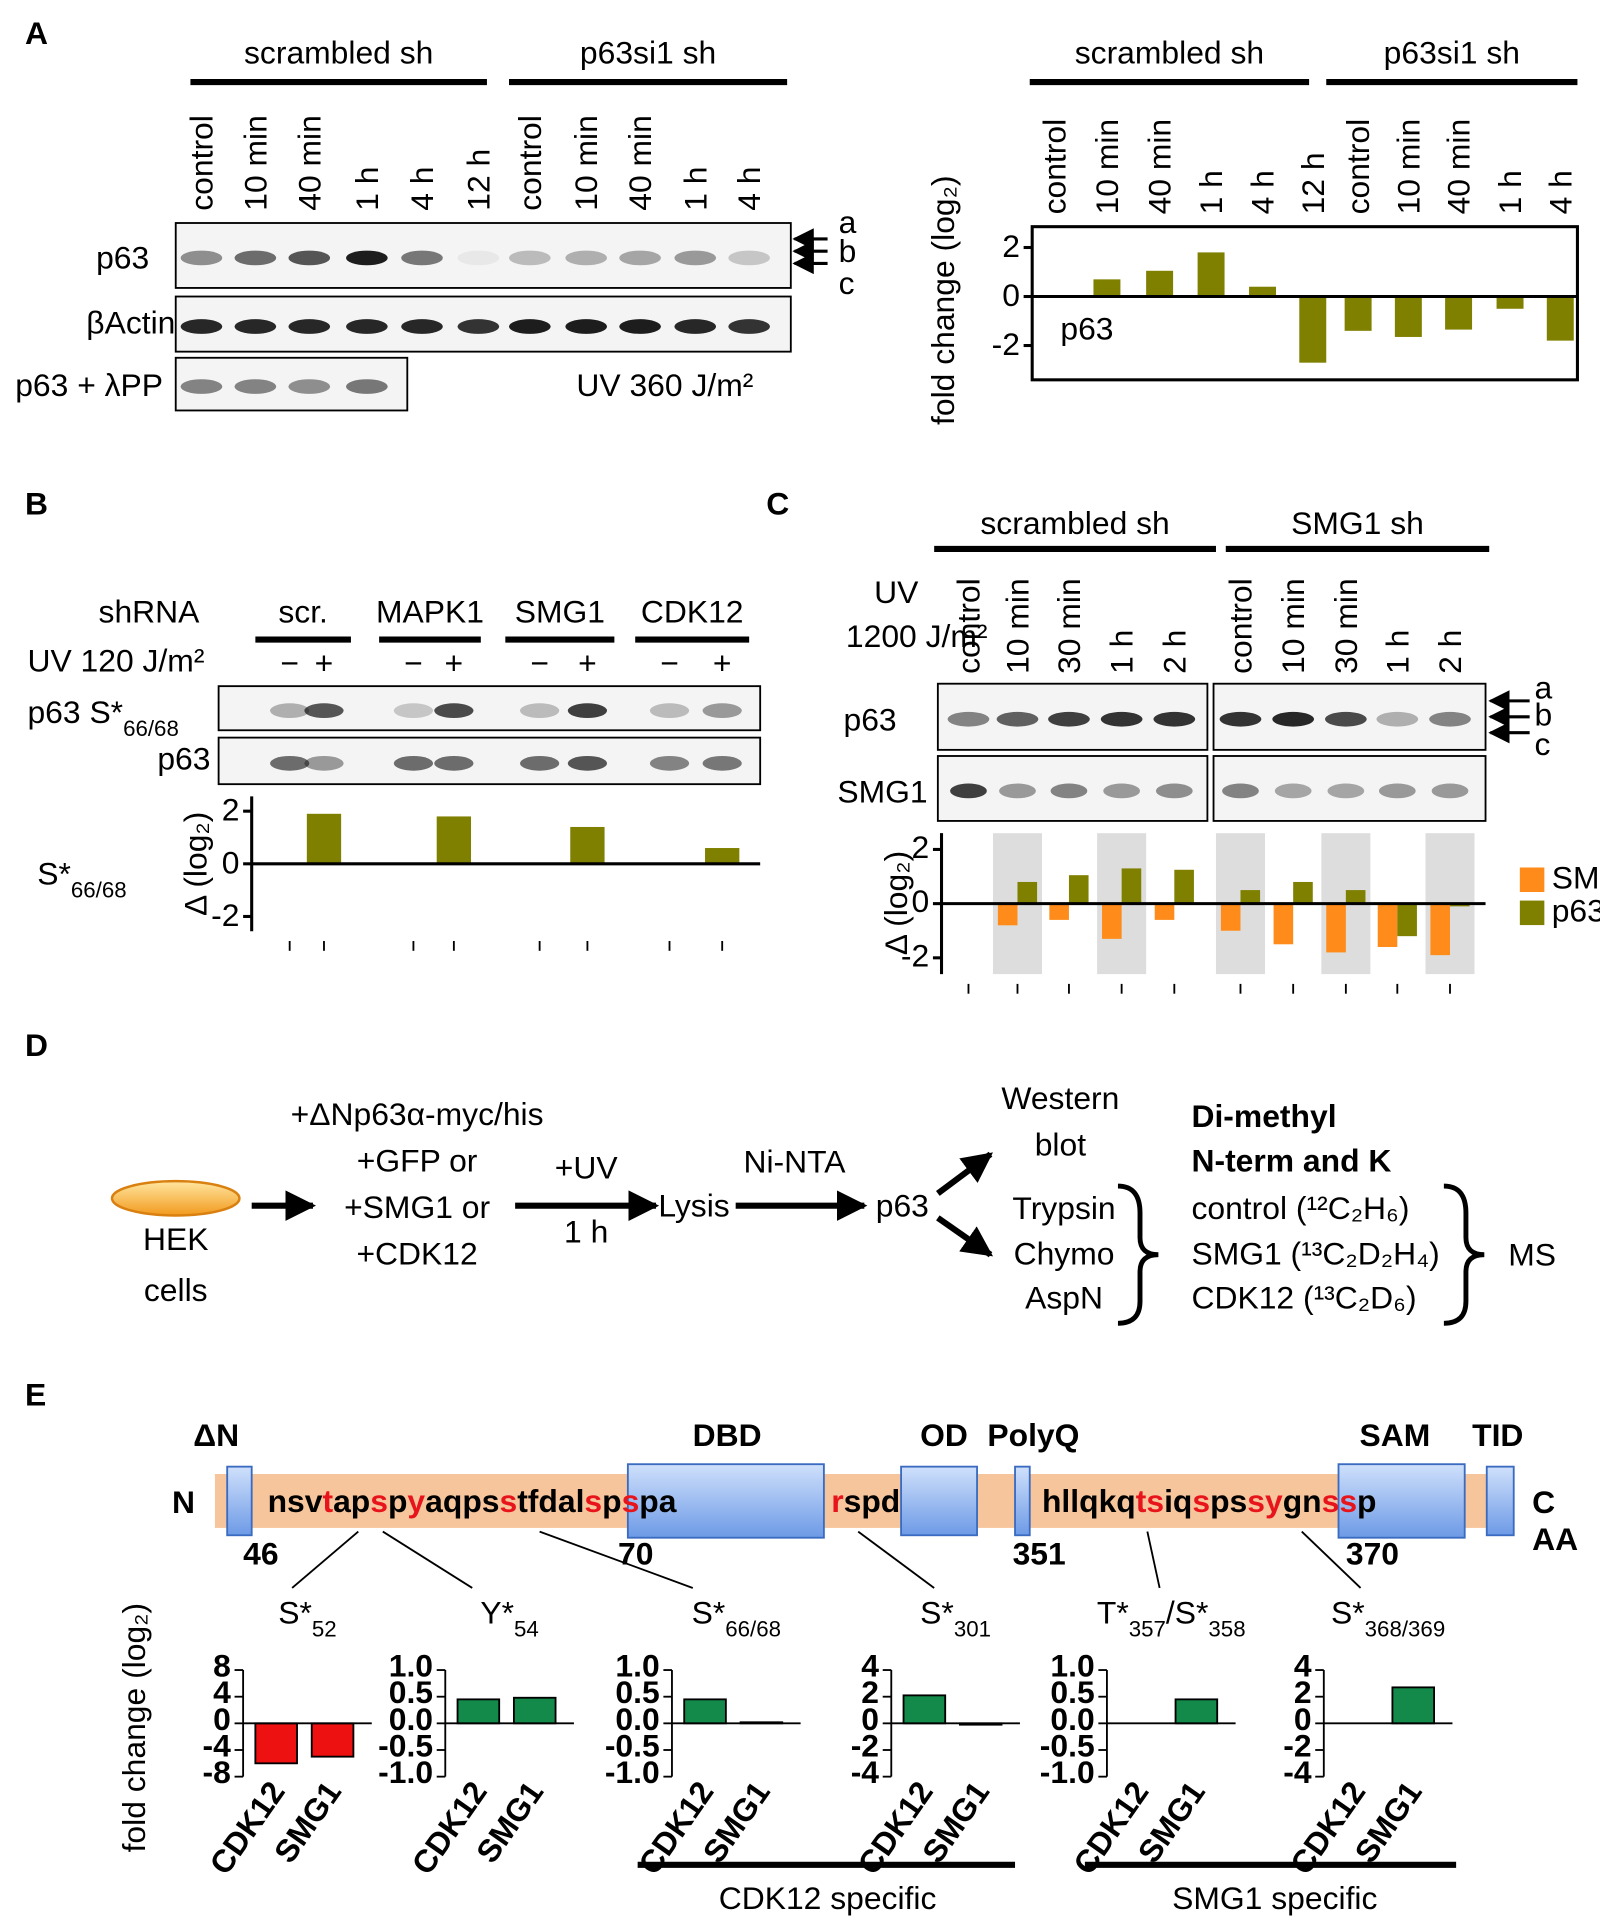 The image size is (1600, 1920). What do you see at coordinates (422, 188) in the screenshot?
I see `lane-label: 4 h` at bounding box center [422, 188].